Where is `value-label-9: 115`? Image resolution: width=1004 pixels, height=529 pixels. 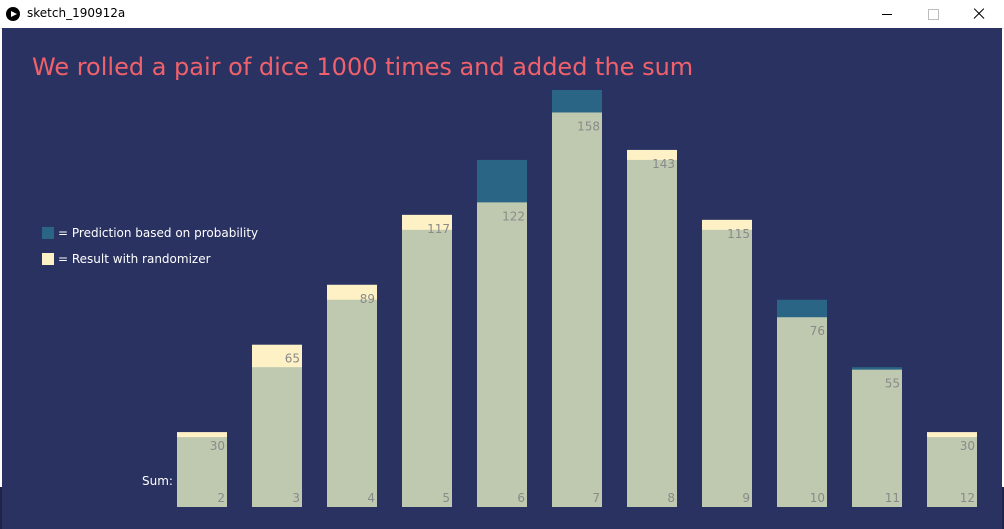
value-label-9: 115 is located at coordinates (738, 234).